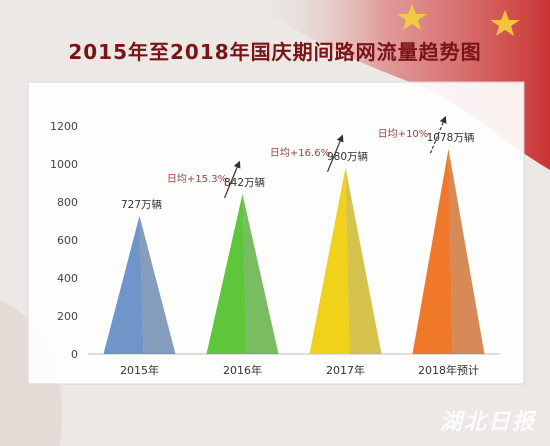  Describe the element at coordinates (448, 370) in the screenshot. I see `x-tick-label: 2018年预计` at that location.